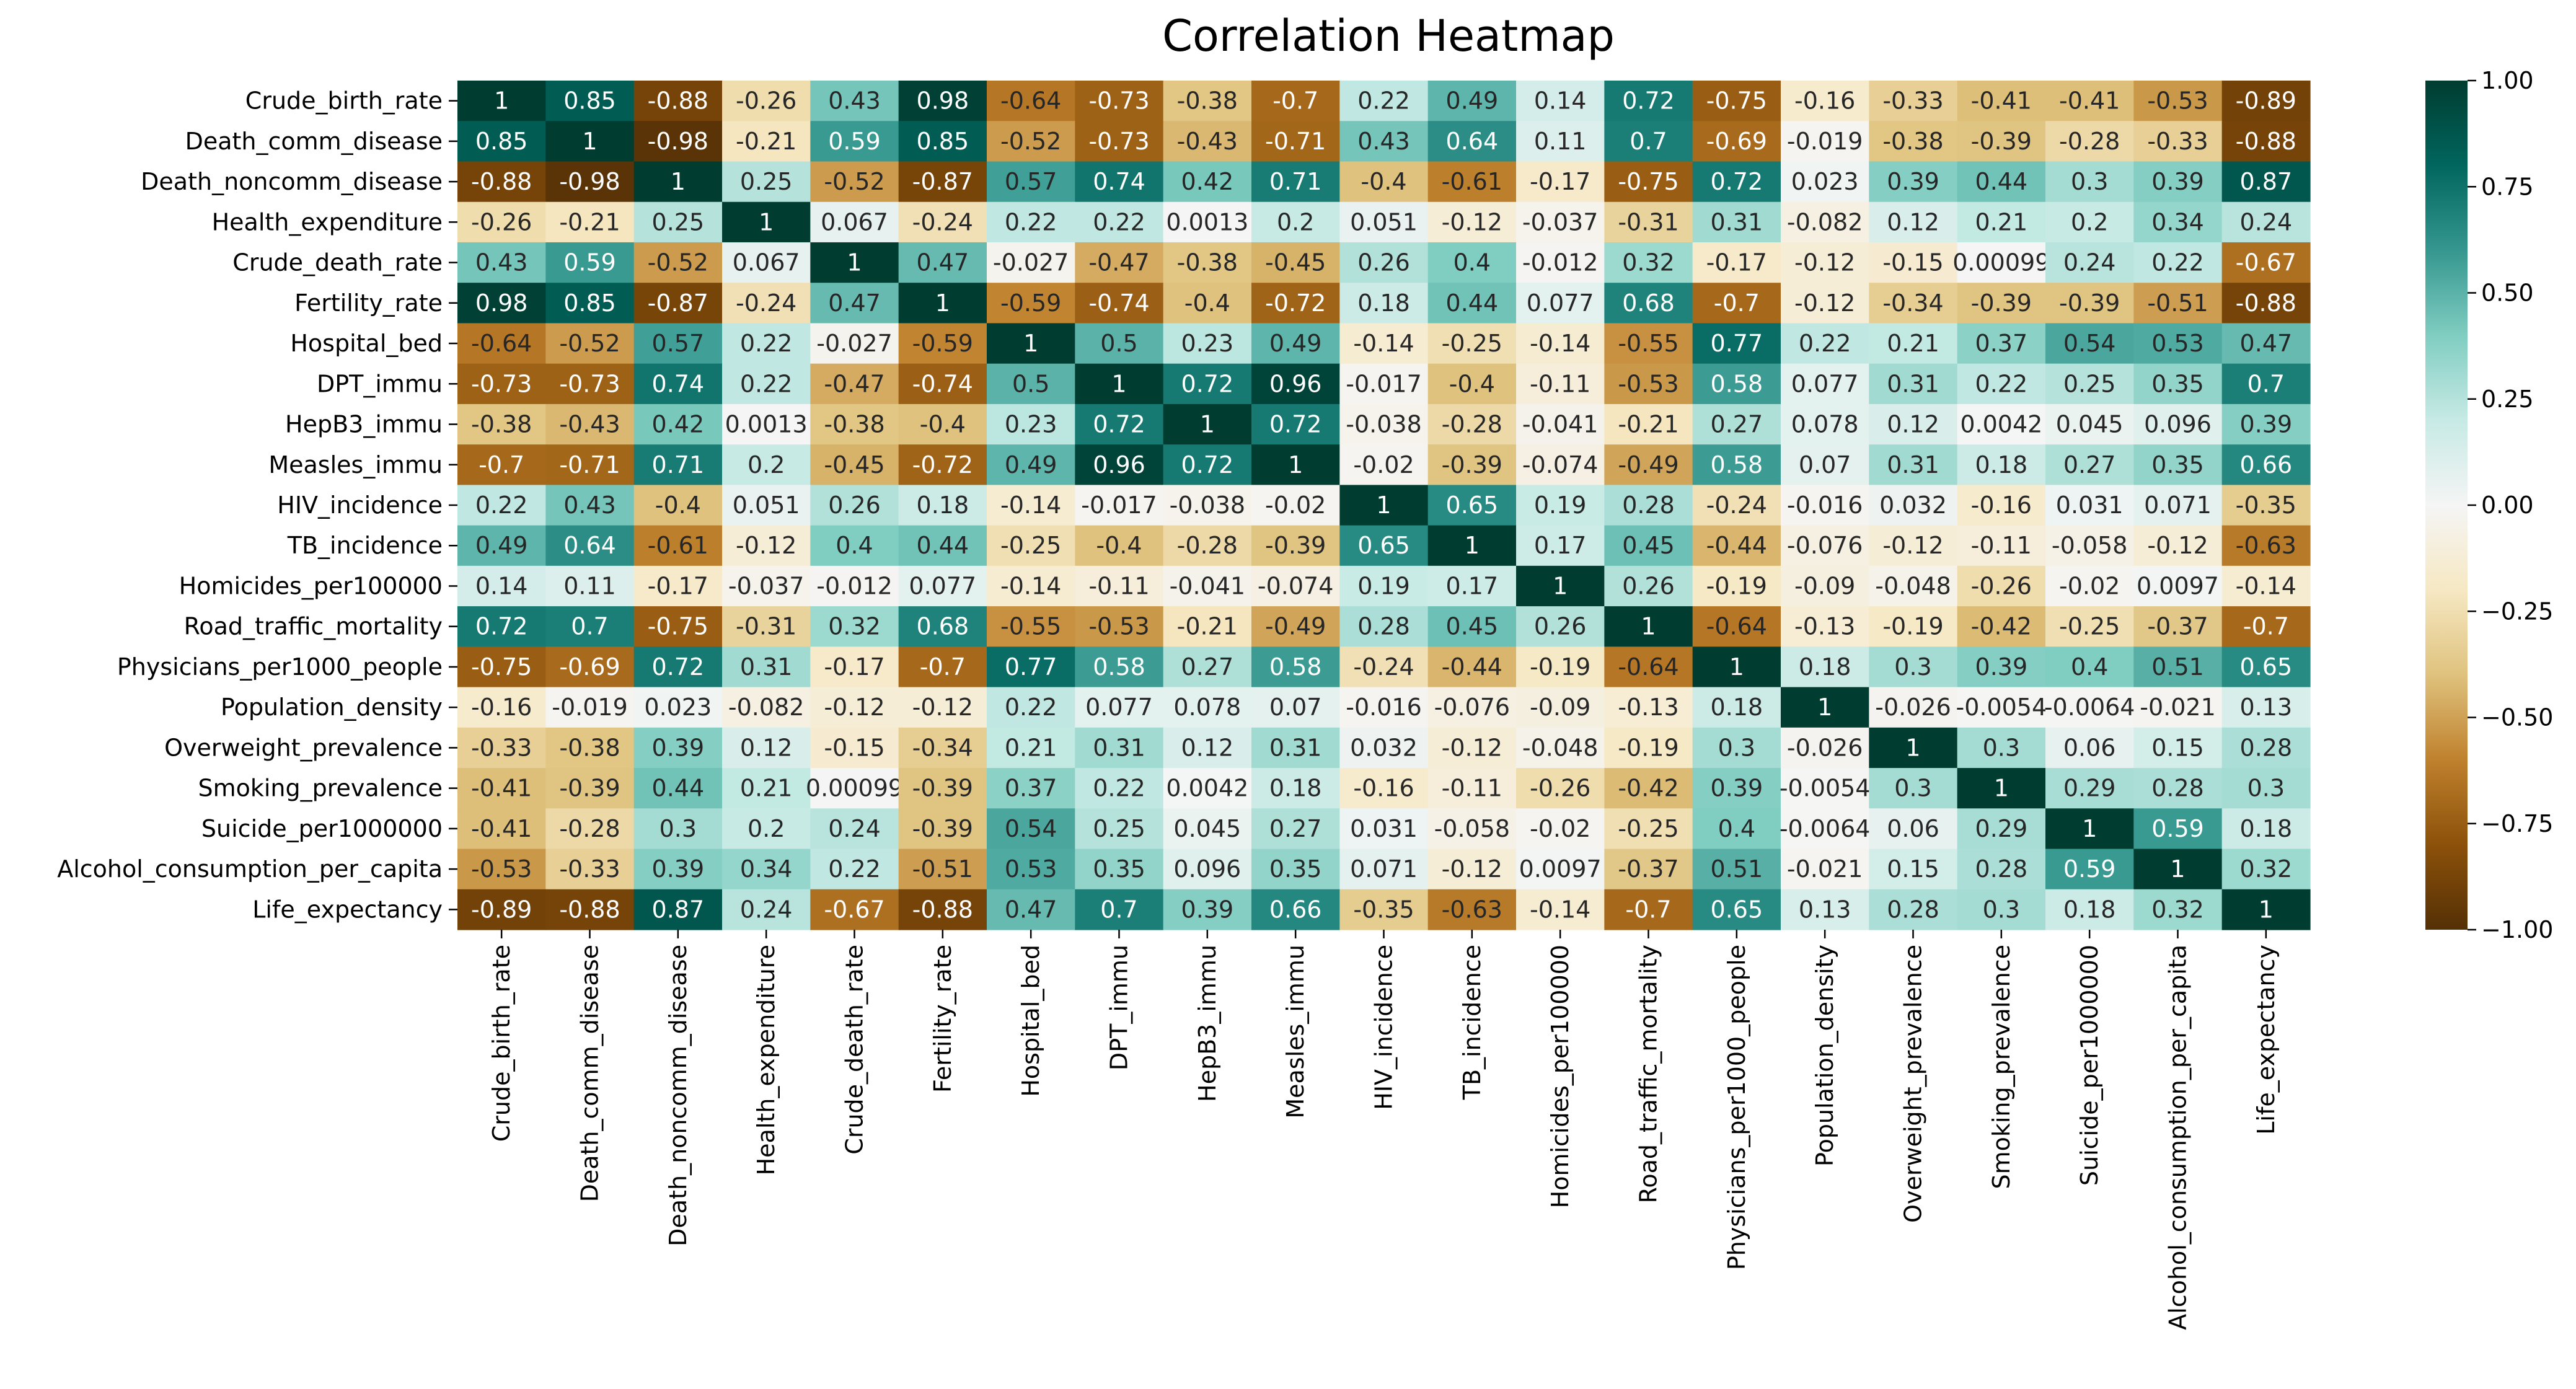 The height and width of the screenshot is (1389, 2576). I want to click on heatmap-cell-label: 0.07, so click(1825, 465).